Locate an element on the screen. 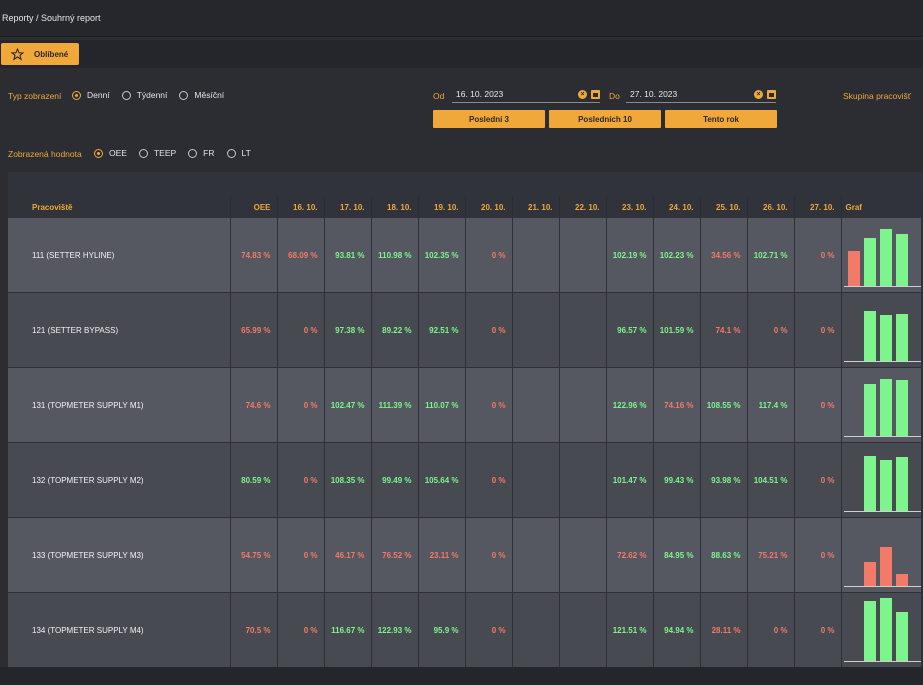 The width and height of the screenshot is (923, 685). oee-value: 74.6 % is located at coordinates (254, 405).